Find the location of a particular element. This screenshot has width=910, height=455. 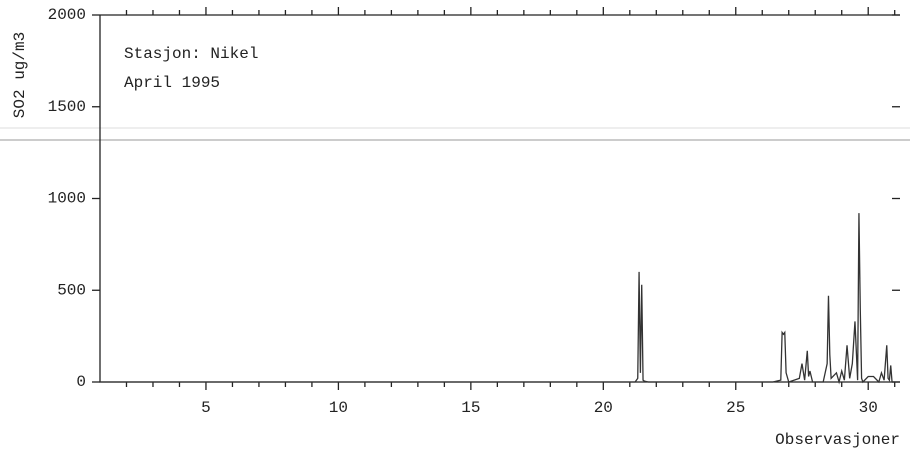

x-tick-label: 15 is located at coordinates (470, 408).